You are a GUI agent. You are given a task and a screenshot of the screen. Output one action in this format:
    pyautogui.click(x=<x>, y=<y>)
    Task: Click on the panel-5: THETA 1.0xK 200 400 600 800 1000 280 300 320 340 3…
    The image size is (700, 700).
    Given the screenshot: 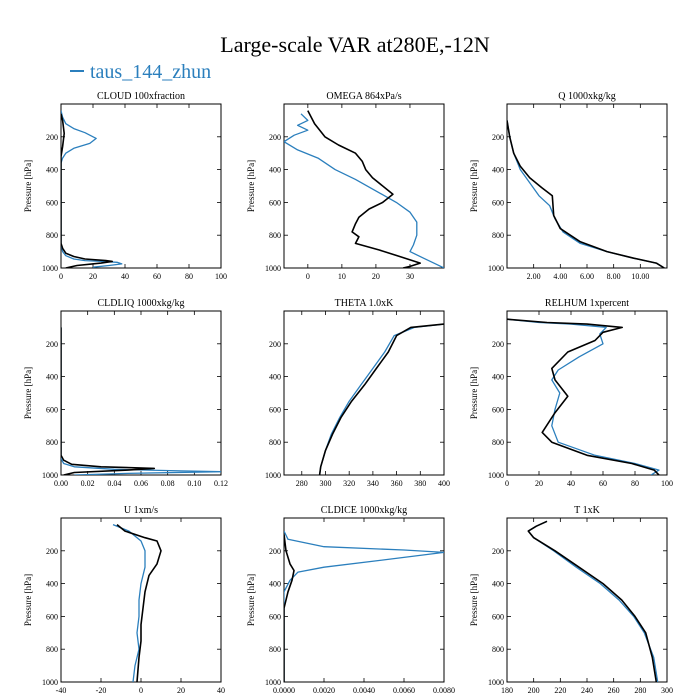 What is the action you would take?
    pyautogui.click(x=357, y=393)
    